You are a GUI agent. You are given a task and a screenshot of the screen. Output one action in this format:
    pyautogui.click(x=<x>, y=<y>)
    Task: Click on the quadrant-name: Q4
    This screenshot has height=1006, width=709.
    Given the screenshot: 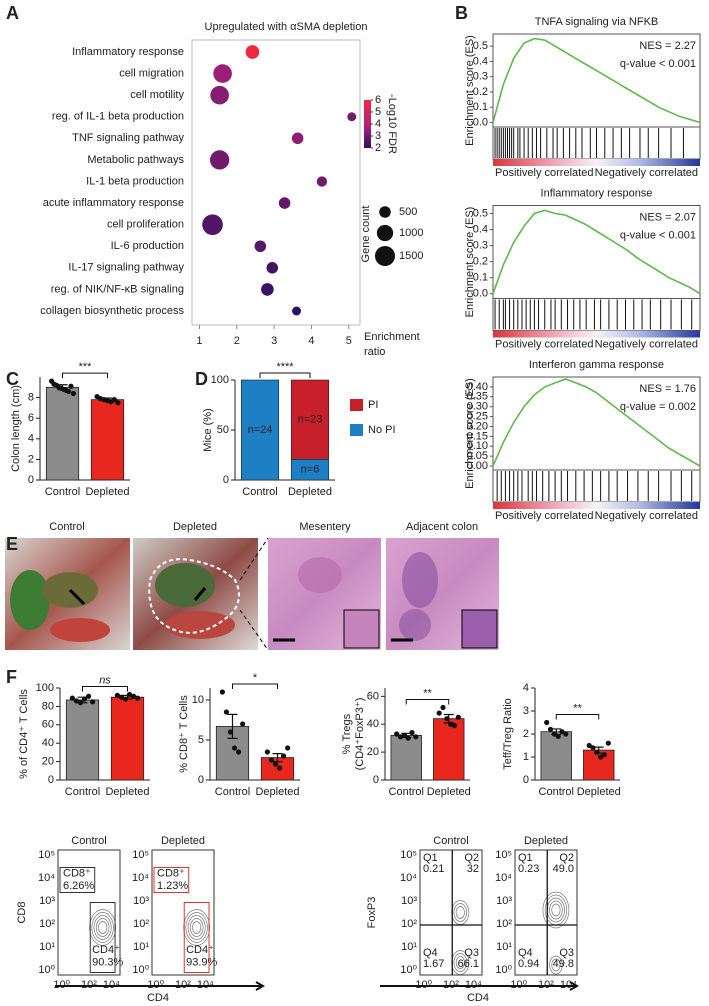 What is the action you would take?
    pyautogui.click(x=525, y=953)
    